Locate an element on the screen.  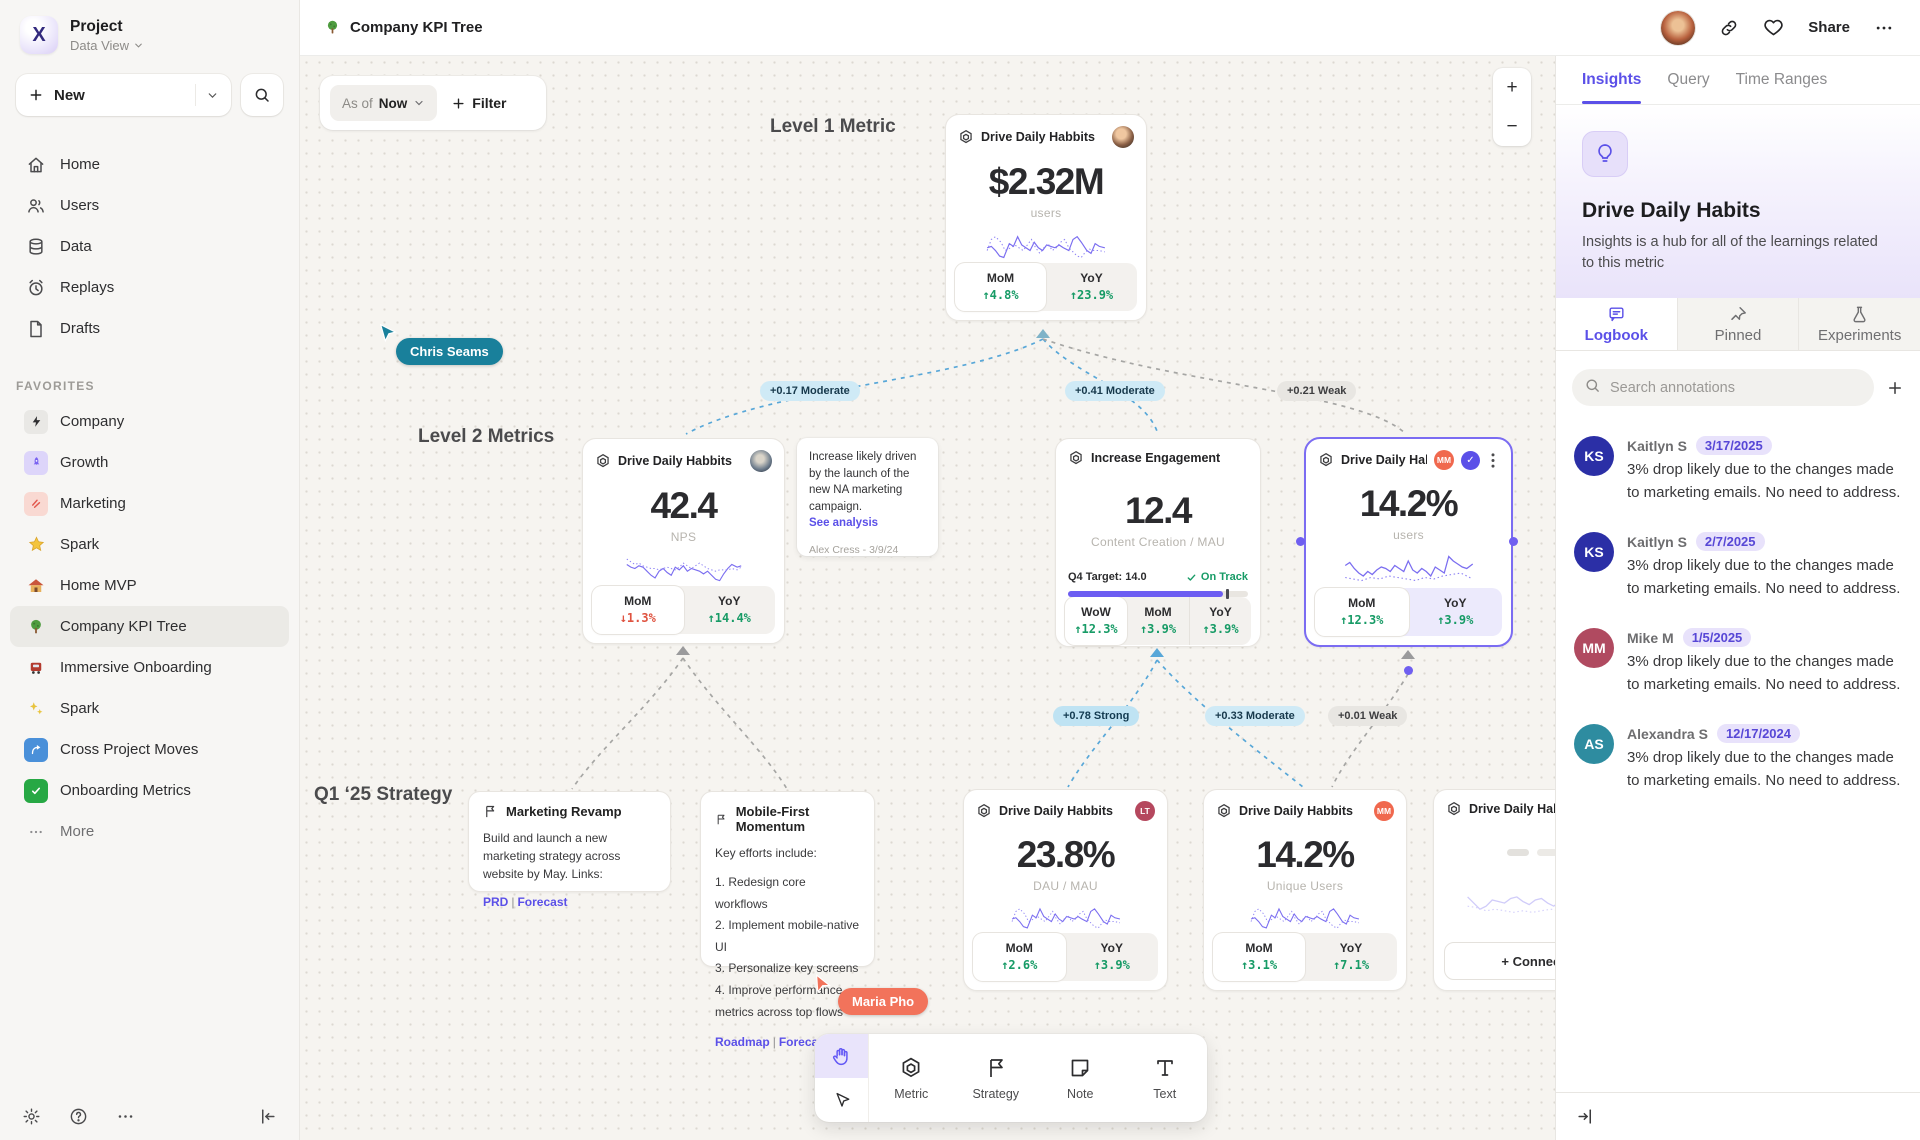
connect-button: + Connect is located at coordinates (1499, 961).